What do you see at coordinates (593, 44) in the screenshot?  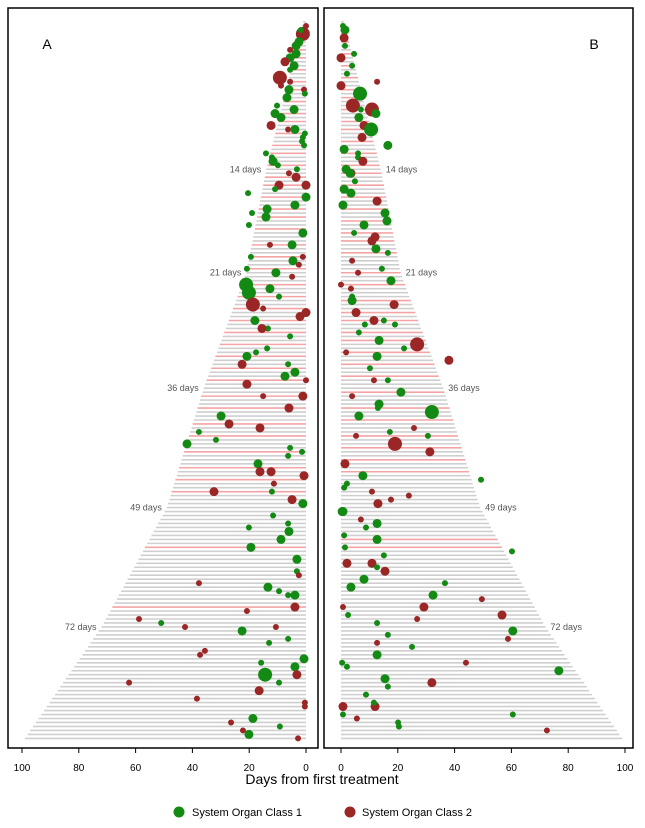 I see `panel-letter: B` at bounding box center [593, 44].